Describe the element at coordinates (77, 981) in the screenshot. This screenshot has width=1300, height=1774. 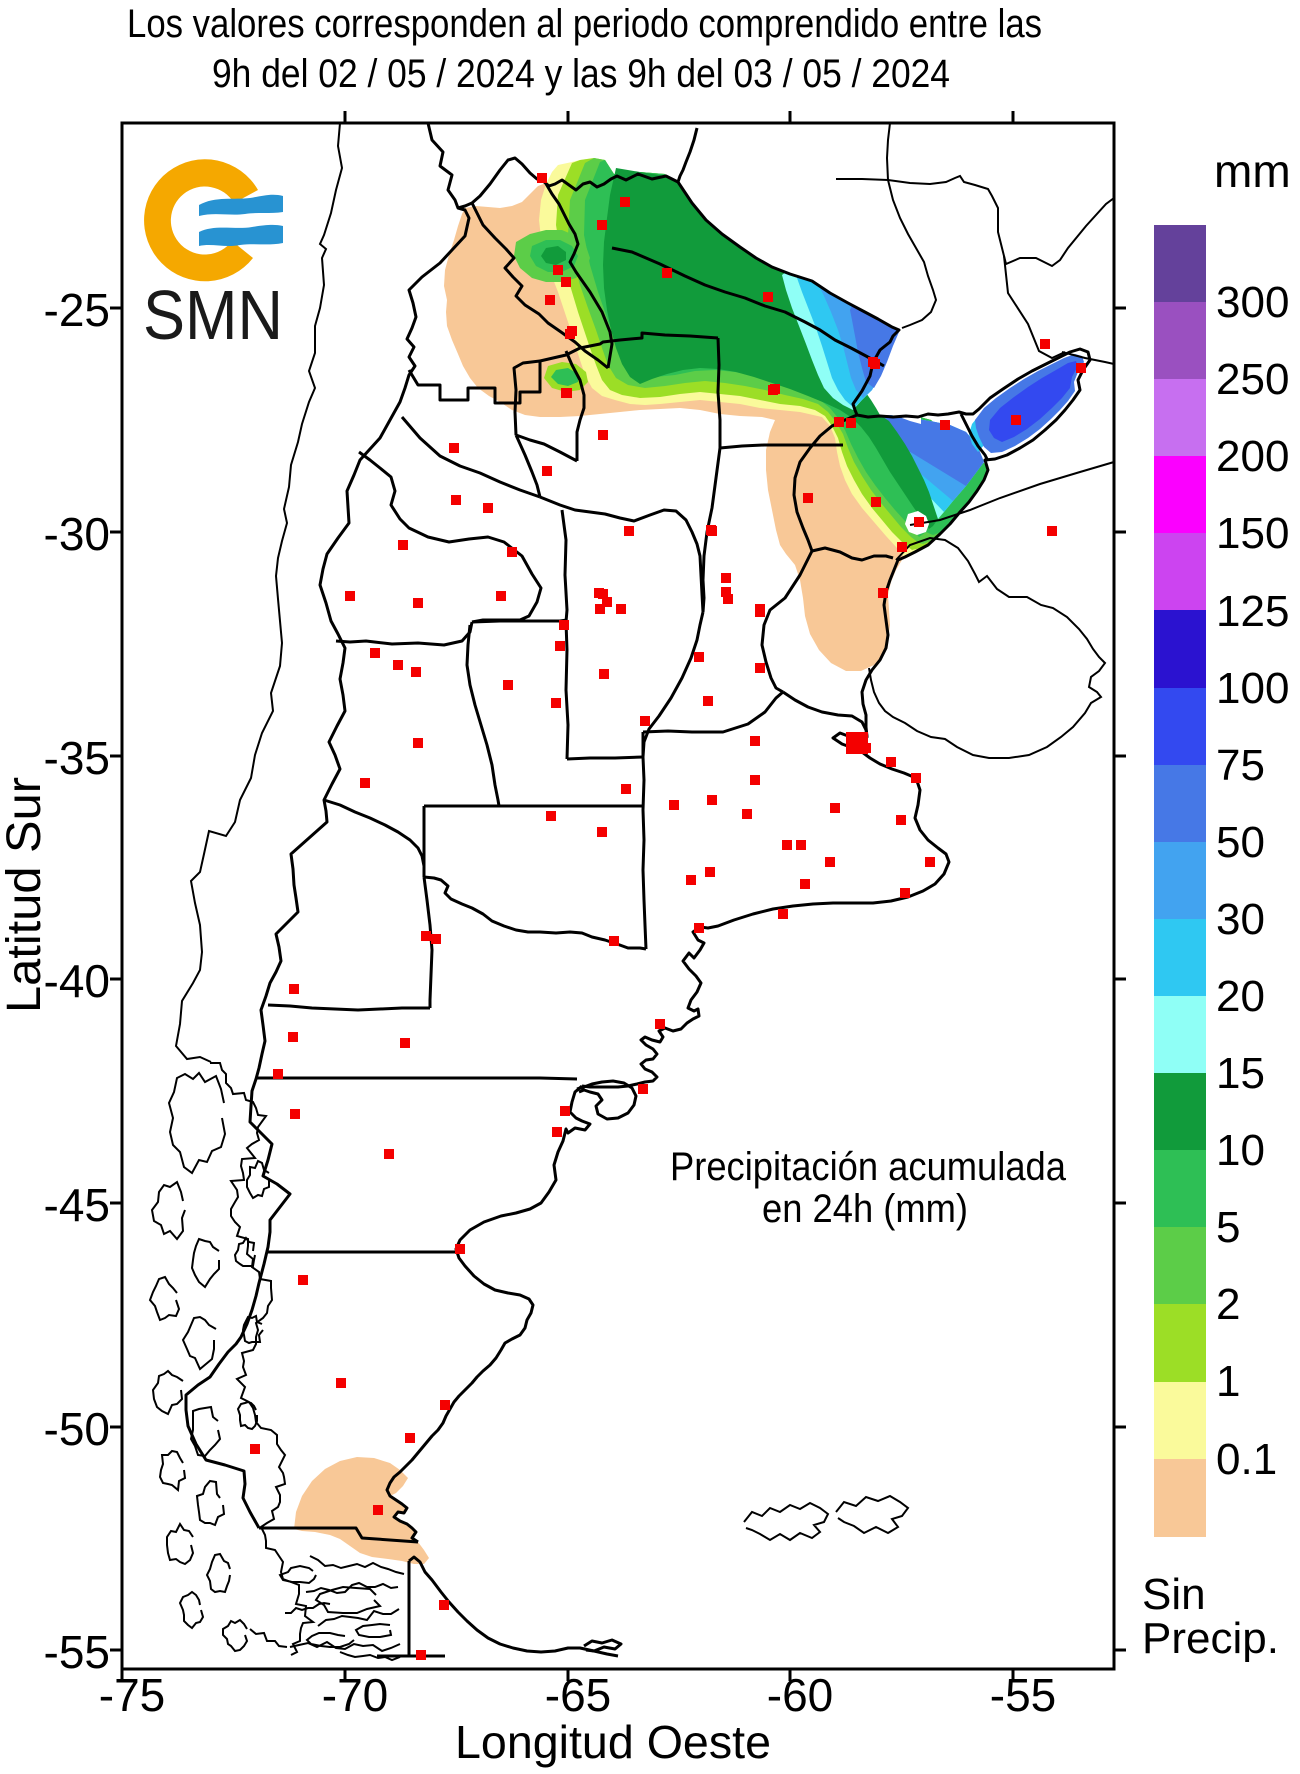
I see `svg-text: -40` at that location.